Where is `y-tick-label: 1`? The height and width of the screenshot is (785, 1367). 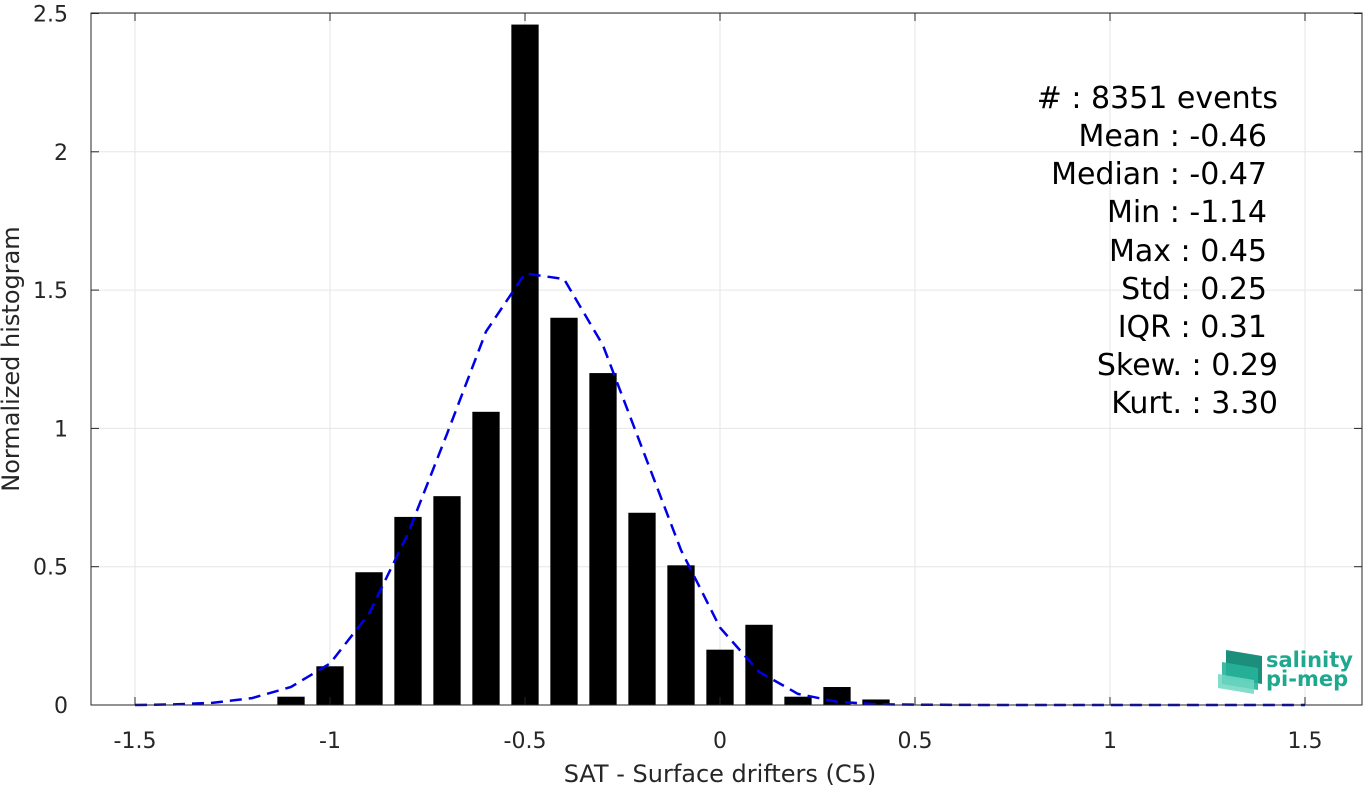 y-tick-label: 1 is located at coordinates (61, 429).